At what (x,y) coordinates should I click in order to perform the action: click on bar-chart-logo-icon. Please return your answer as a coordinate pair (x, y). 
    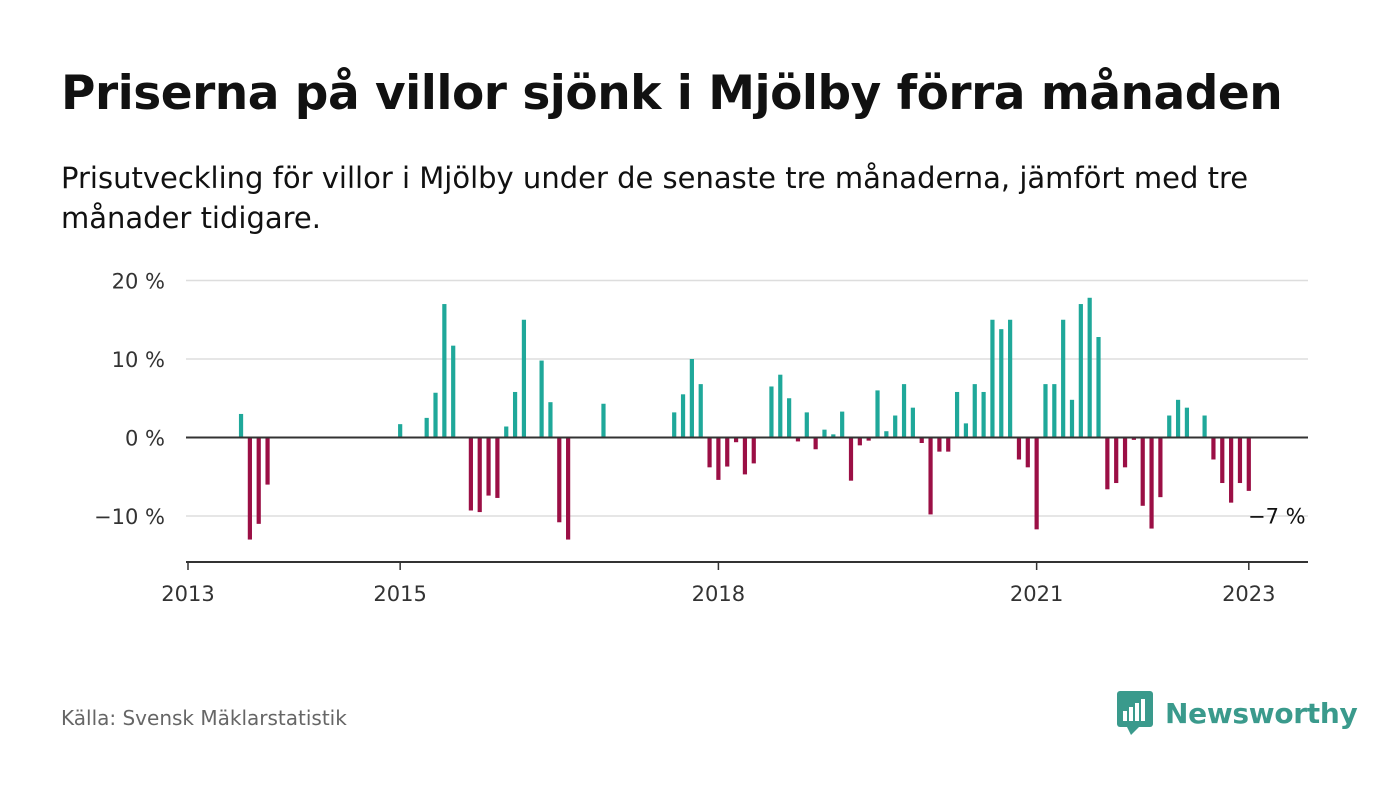
    Looking at the image, I should click on (1135, 713).